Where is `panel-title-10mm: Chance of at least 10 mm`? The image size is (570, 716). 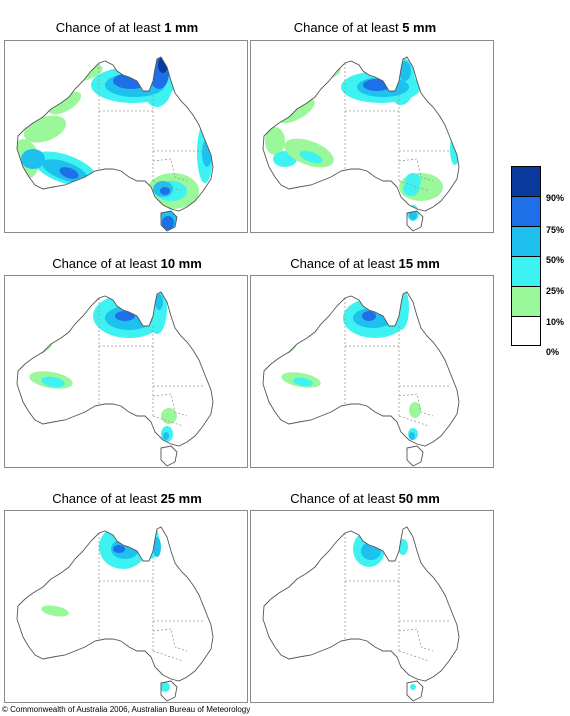 panel-title-10mm: Chance of at least 10 mm is located at coordinates (127, 264).